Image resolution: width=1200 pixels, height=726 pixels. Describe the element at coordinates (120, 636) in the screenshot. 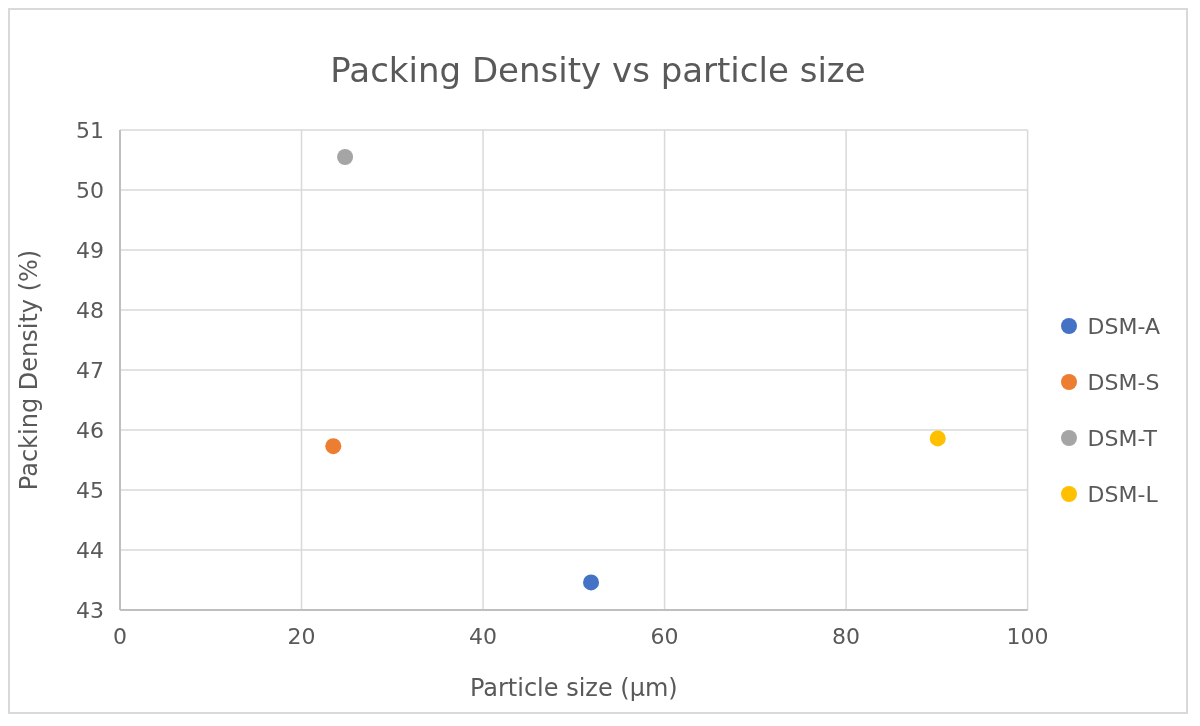

I see `x-tick-label: 0` at that location.